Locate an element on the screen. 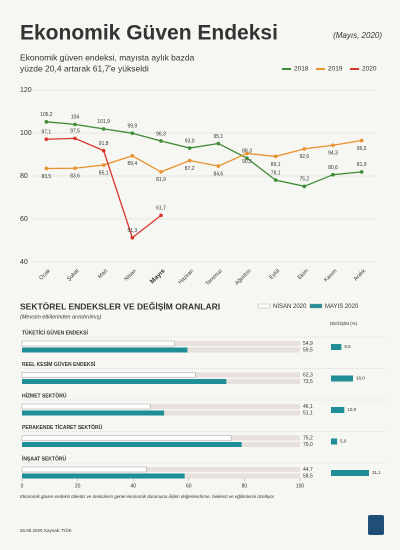 The height and width of the screenshot is (550, 400). date: (Mayıs, 2020) is located at coordinates (357, 35).